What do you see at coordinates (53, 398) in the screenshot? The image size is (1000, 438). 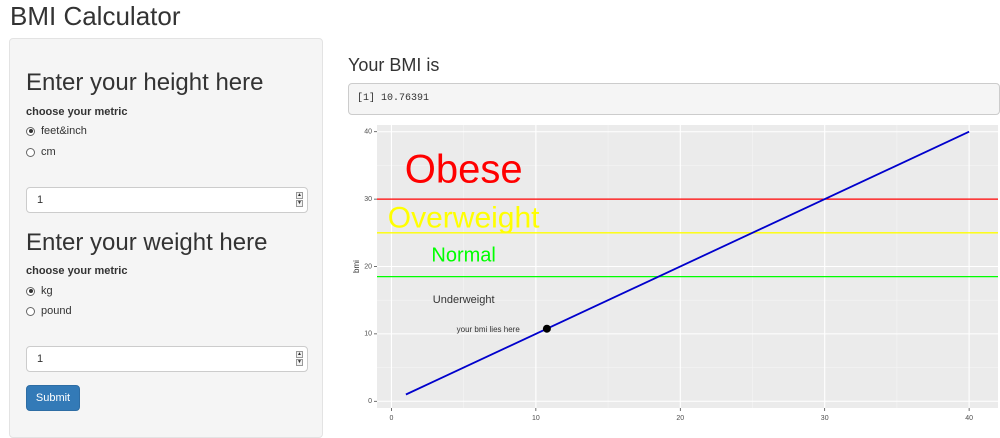 I see `submit-button: Submit` at bounding box center [53, 398].